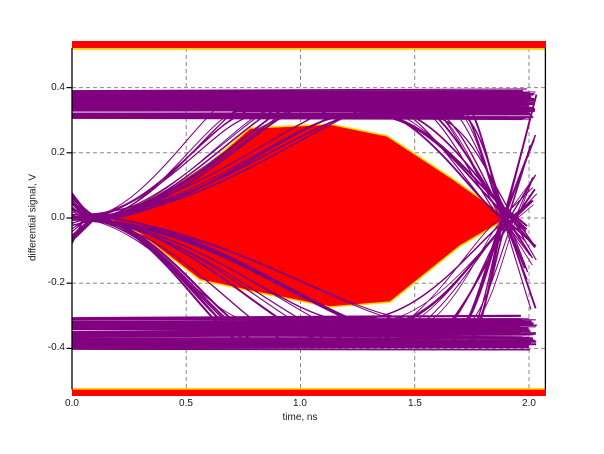  Describe the element at coordinates (58, 87) in the screenshot. I see `y-tick-label-0: 0.4` at that location.